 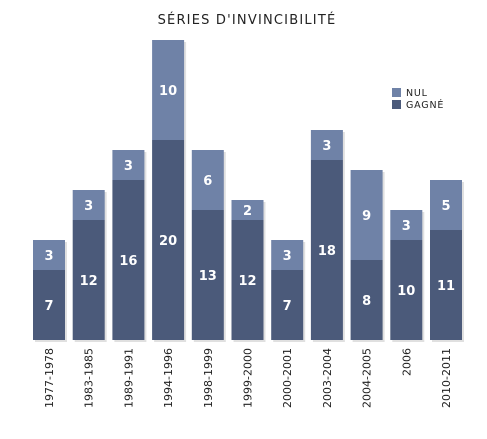 What do you see at coordinates (89, 378) in the screenshot?
I see `x-tick-1983-1985: 1983-1985` at bounding box center [89, 378].